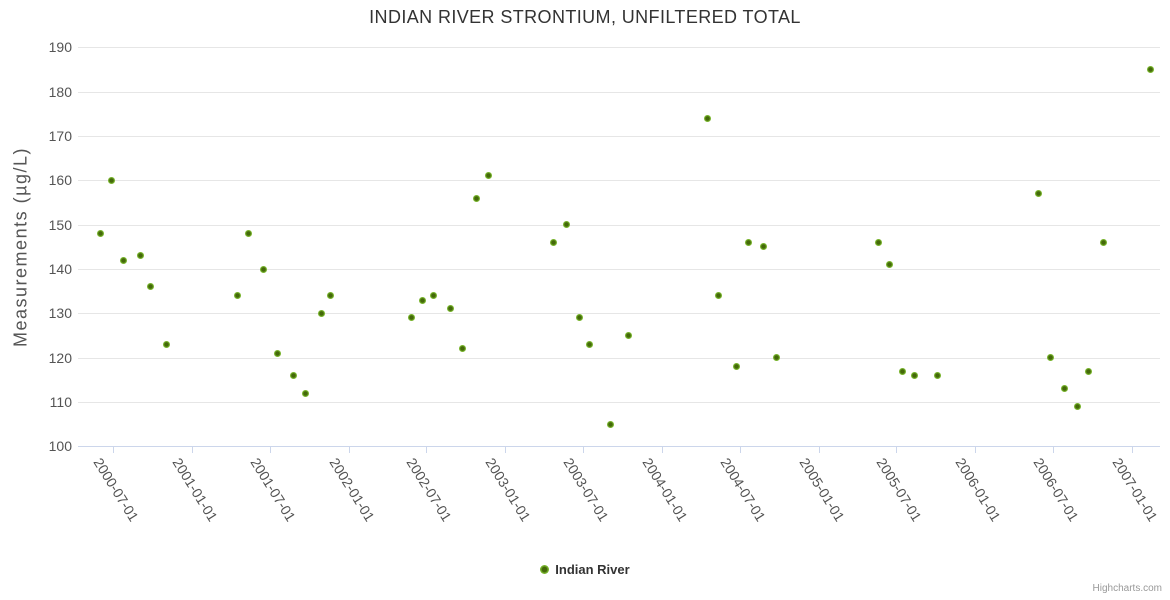 The height and width of the screenshot is (600, 1170). What do you see at coordinates (60, 224) in the screenshot?
I see `y-axis-tick-label: 150` at bounding box center [60, 224].